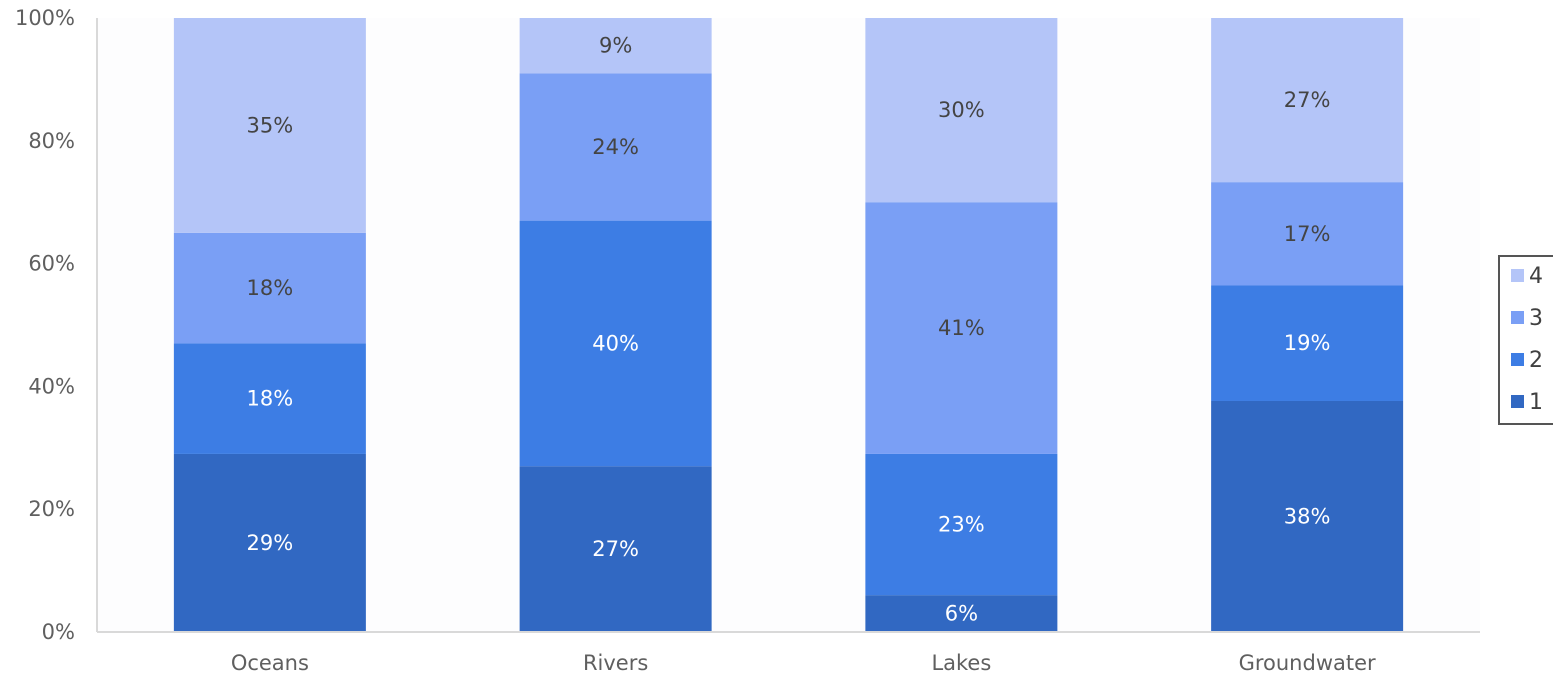  Describe the element at coordinates (270, 663) in the screenshot. I see `x-tick-label-oceans: Oceans` at that location.